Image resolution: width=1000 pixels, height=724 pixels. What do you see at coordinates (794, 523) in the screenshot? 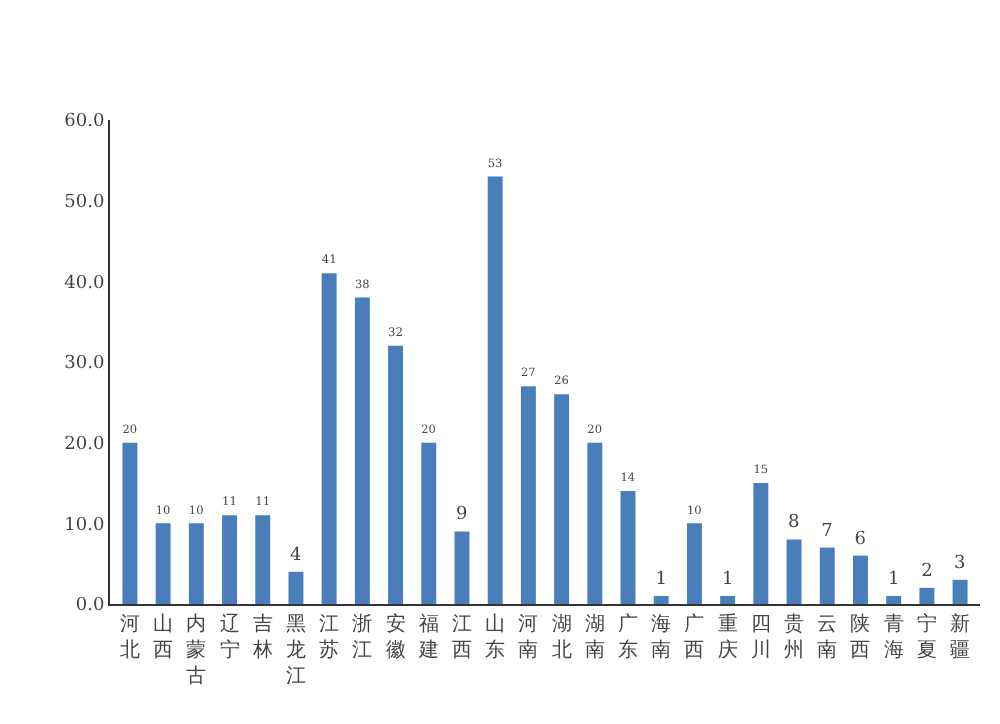
I see `data-label: 8` at bounding box center [794, 523].